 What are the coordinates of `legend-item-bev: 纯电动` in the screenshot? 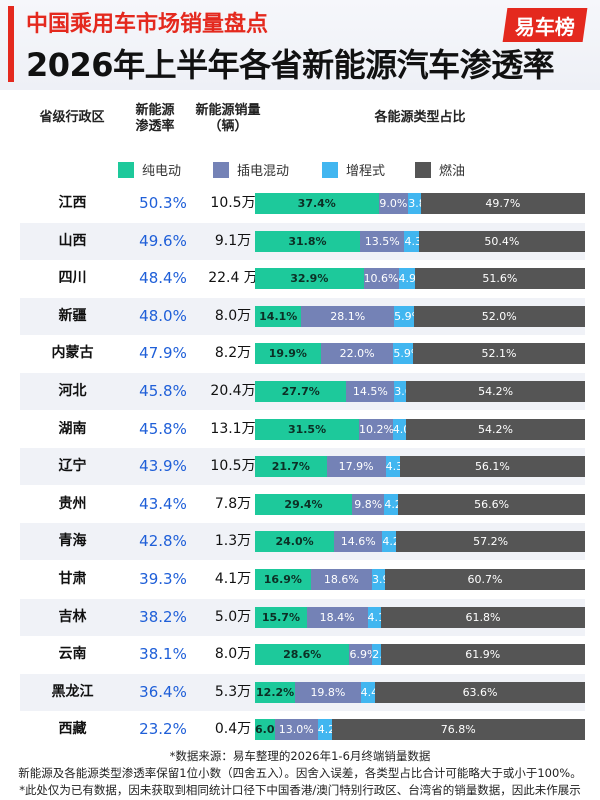 It's located at (149, 169).